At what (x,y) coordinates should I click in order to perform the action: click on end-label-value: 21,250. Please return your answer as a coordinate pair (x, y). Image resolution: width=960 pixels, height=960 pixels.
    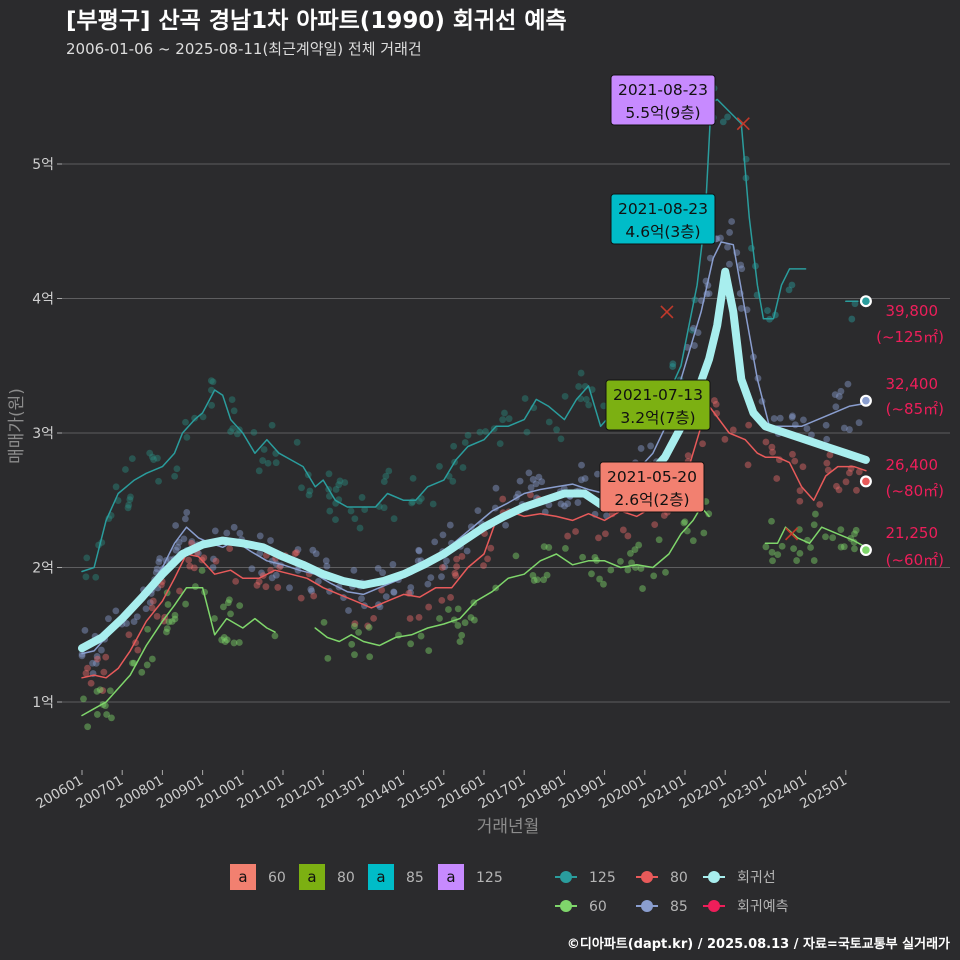
    Looking at the image, I should click on (912, 533).